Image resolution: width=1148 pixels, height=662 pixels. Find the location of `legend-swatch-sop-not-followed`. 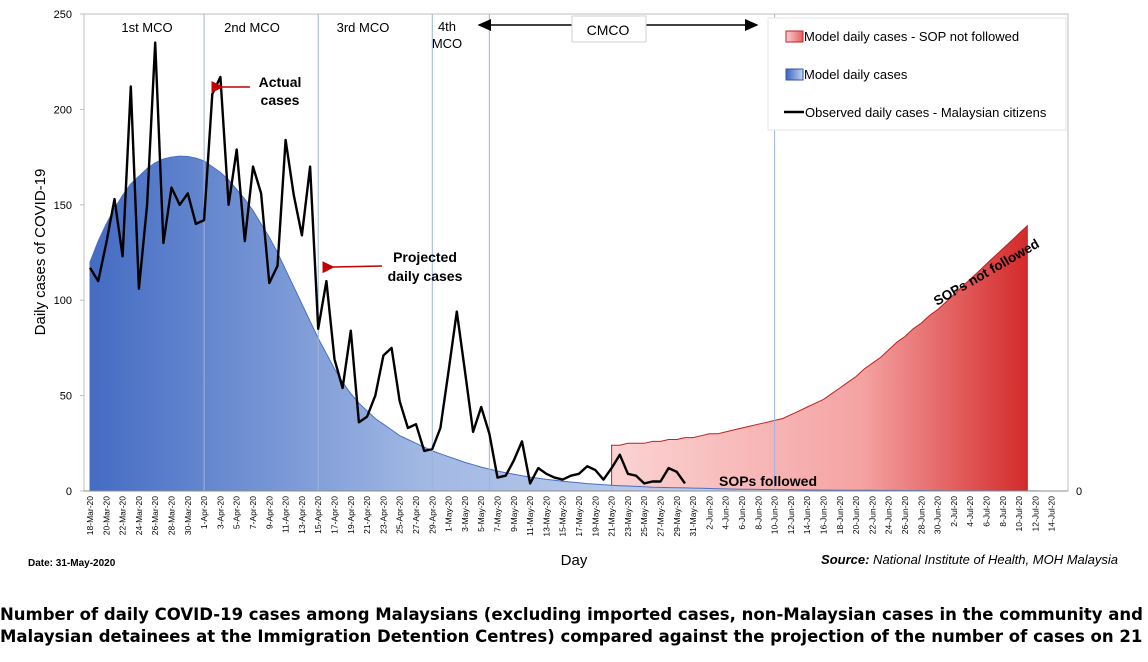

legend-swatch-sop-not-followed is located at coordinates (794, 36).